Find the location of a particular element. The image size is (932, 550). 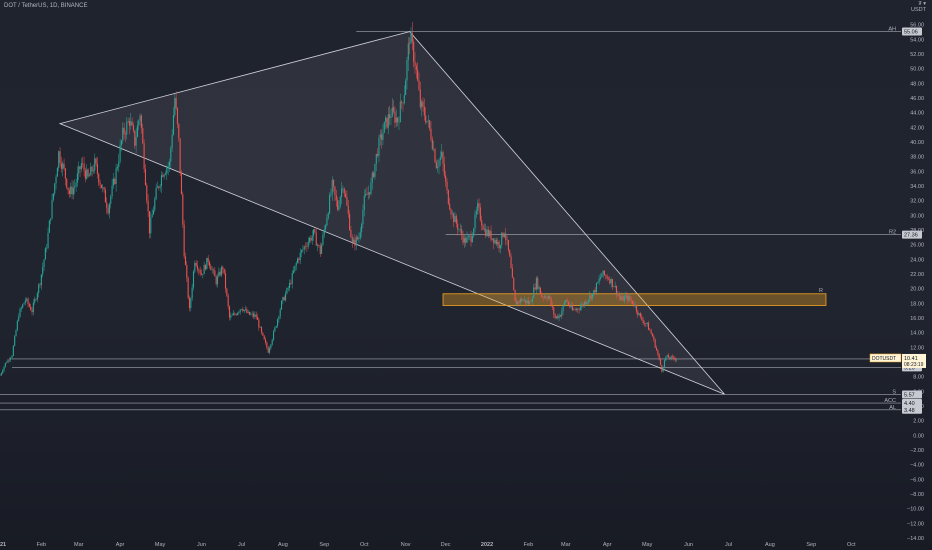

time-tick-label: Feb is located at coordinates (41, 545).